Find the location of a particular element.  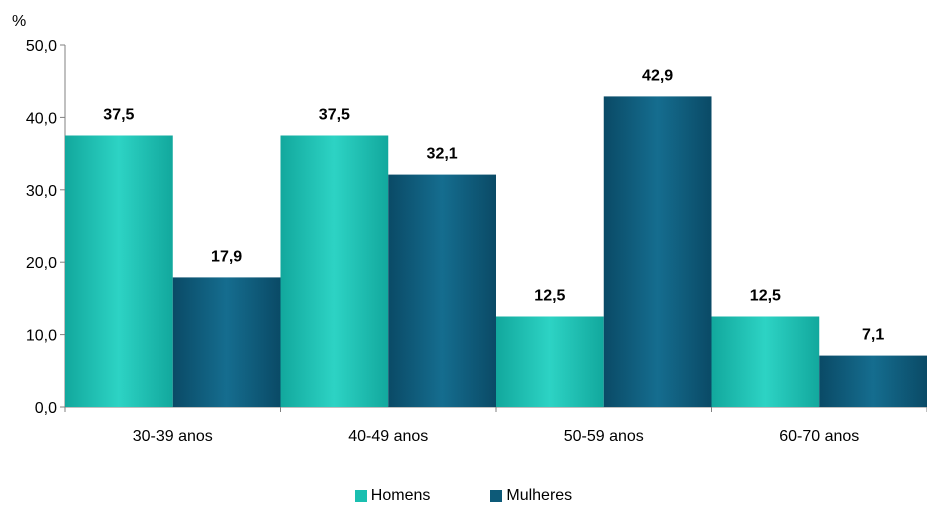

data-label: 32,1 is located at coordinates (442, 154).